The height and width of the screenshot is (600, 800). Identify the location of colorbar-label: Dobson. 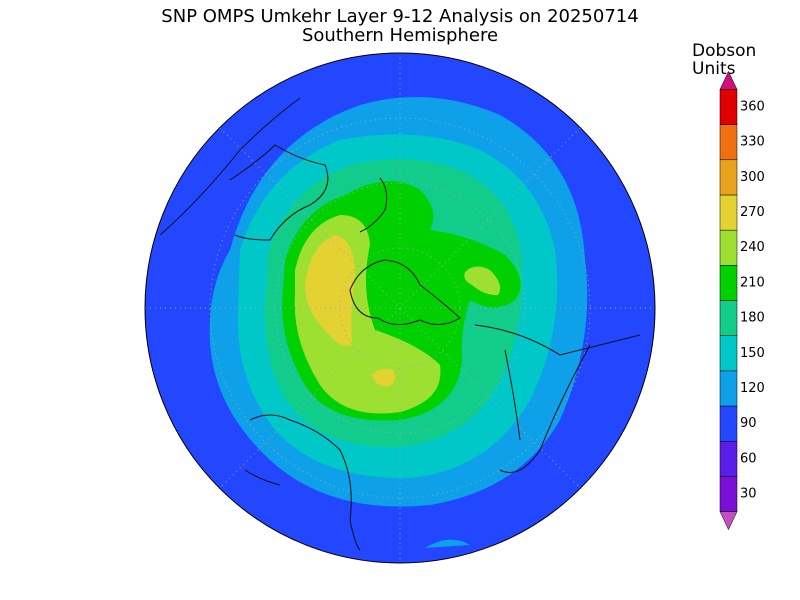
(724, 51).